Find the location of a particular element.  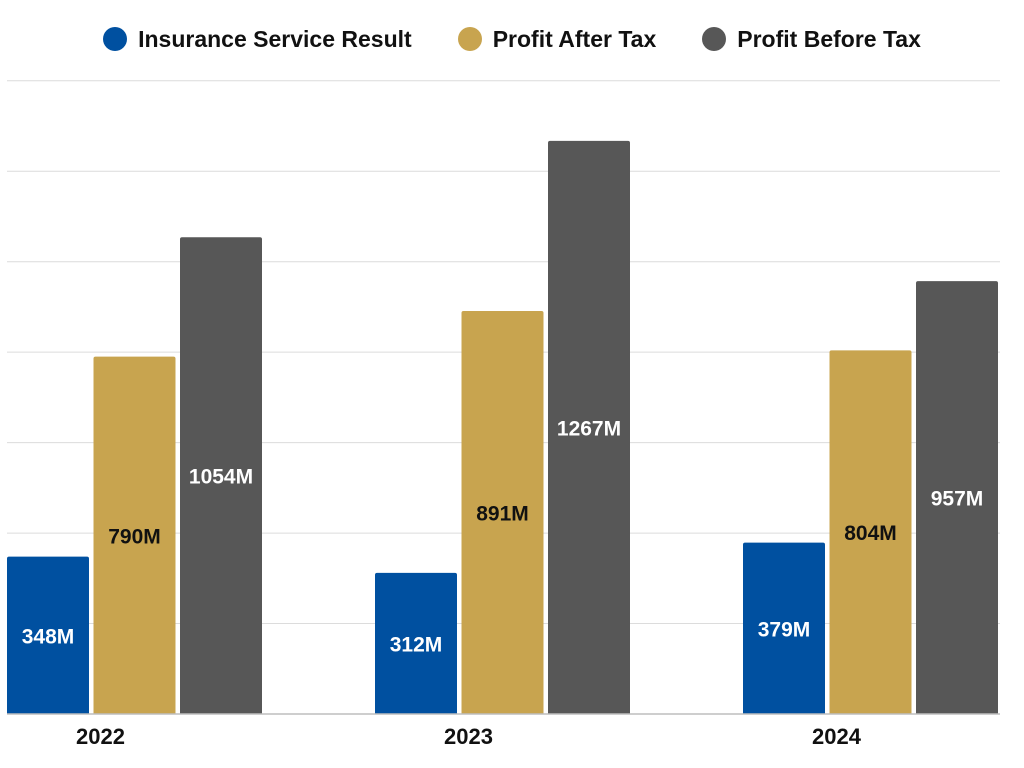

x-tick-label-2024: 2024 is located at coordinates (837, 736).